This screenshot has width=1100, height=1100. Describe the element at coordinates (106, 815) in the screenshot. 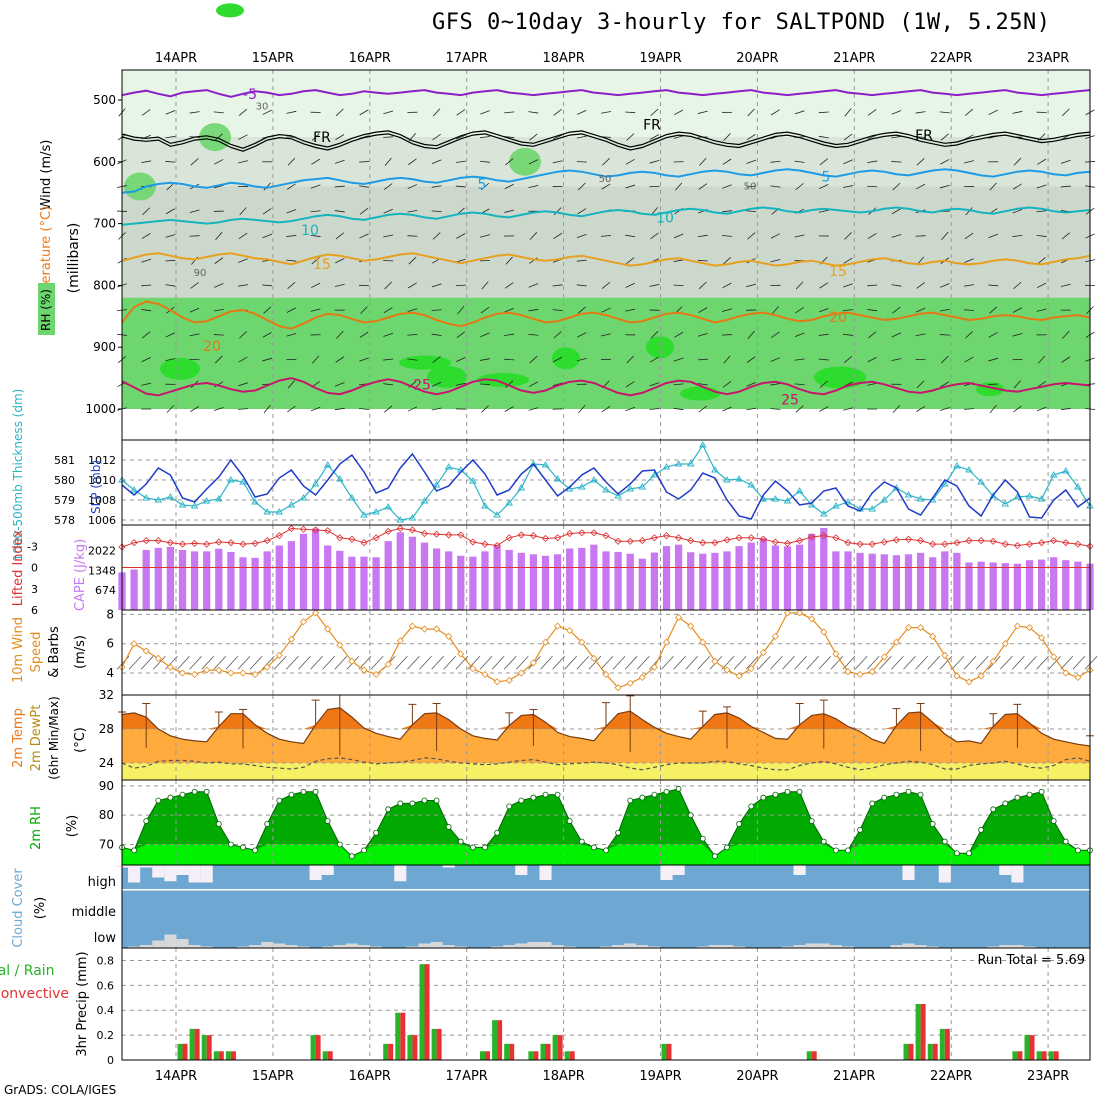

I see `rh2m-tick-label: 80` at that location.